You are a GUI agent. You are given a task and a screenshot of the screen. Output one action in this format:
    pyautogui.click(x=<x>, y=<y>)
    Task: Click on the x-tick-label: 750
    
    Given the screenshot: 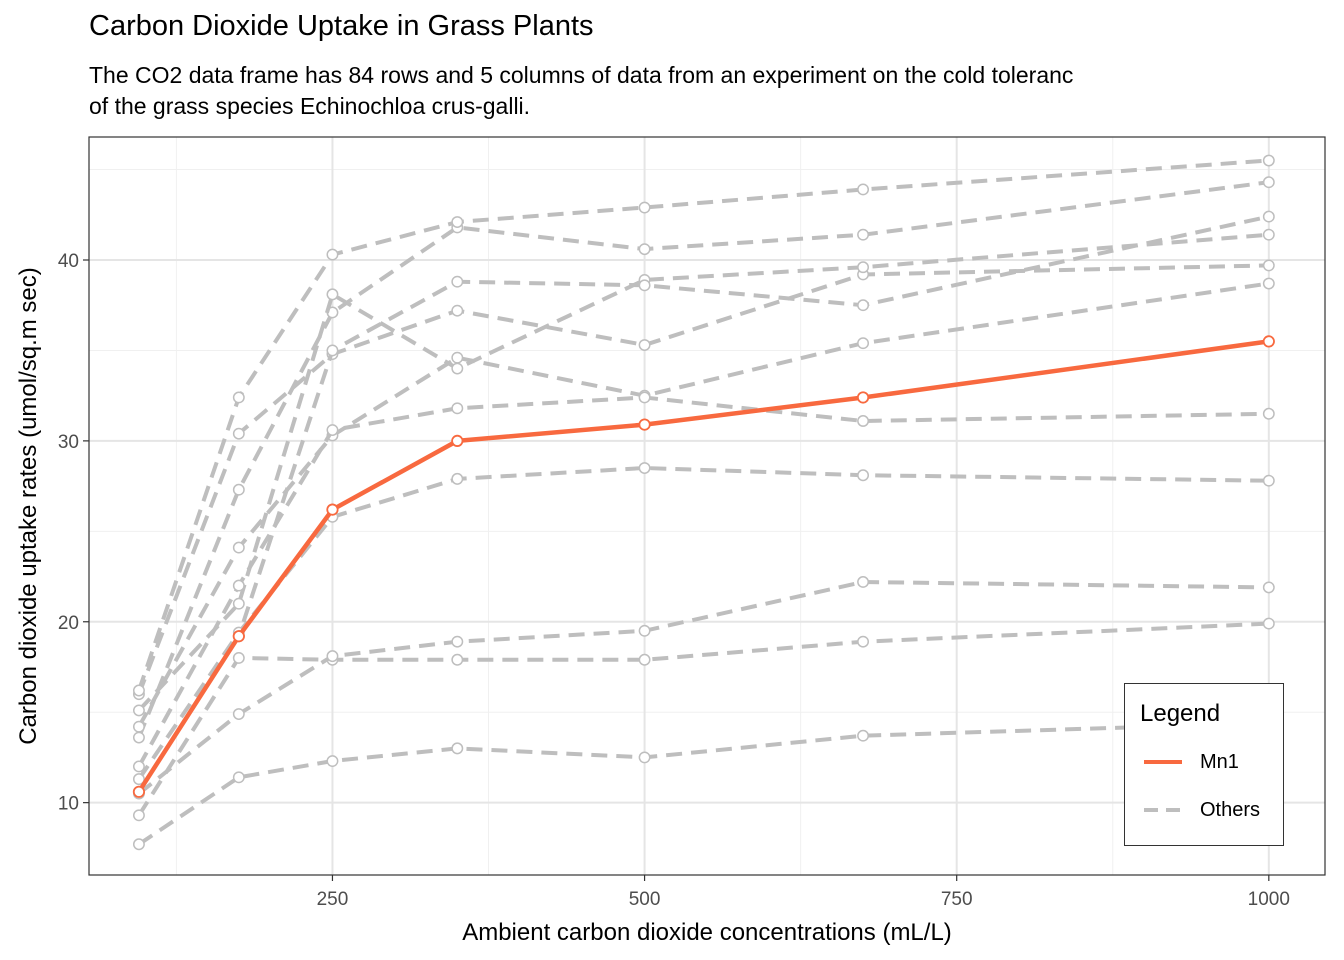 What is the action you would take?
    pyautogui.click(x=957, y=899)
    